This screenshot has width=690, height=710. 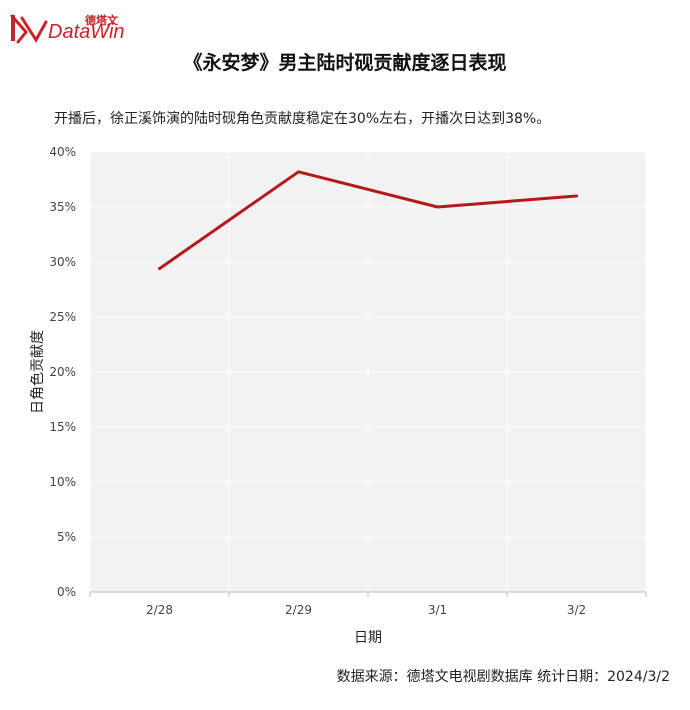 What do you see at coordinates (62, 152) in the screenshot?
I see `y-tick-label: 40%` at bounding box center [62, 152].